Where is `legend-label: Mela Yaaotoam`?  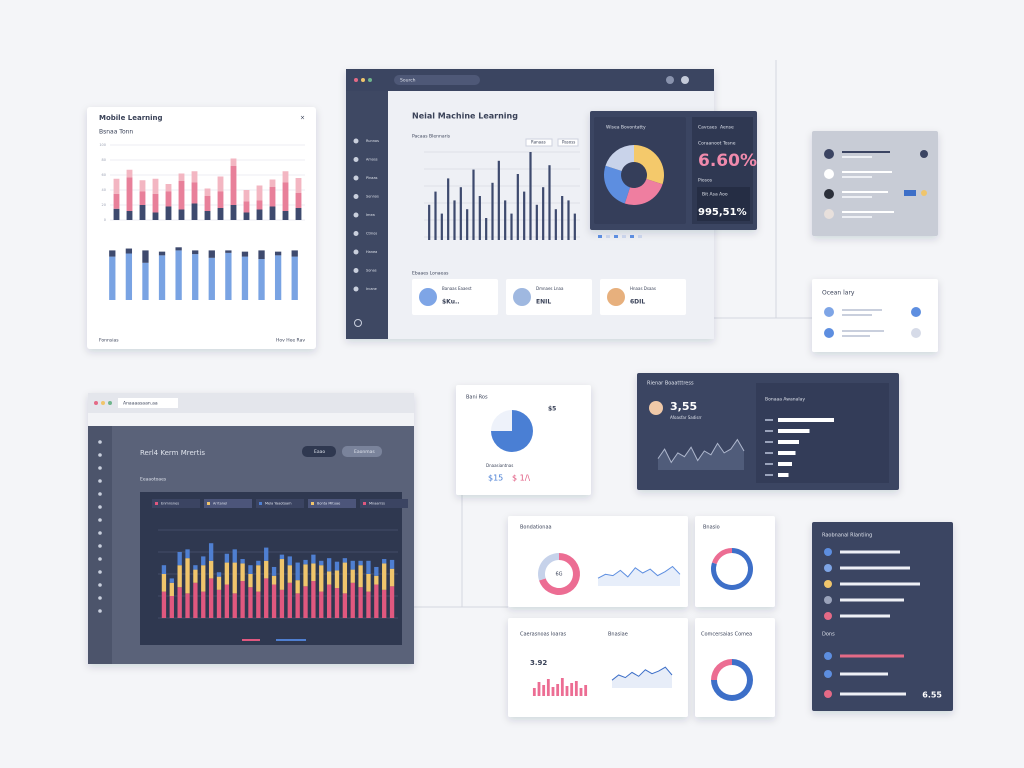
legend-label: Mela Yaaotoam is located at coordinates (278, 504).